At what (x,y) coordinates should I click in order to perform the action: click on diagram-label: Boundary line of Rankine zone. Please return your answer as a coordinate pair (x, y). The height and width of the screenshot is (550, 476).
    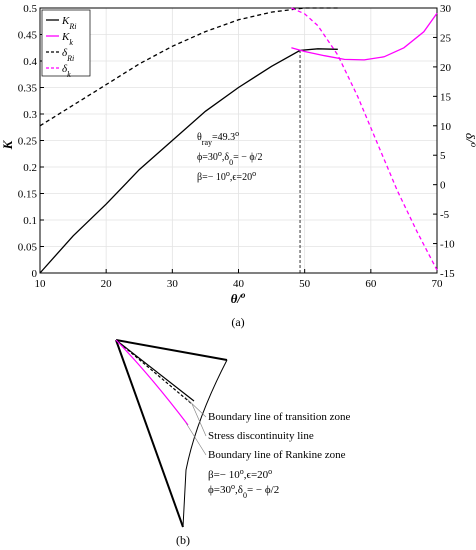
    Looking at the image, I should click on (277, 455).